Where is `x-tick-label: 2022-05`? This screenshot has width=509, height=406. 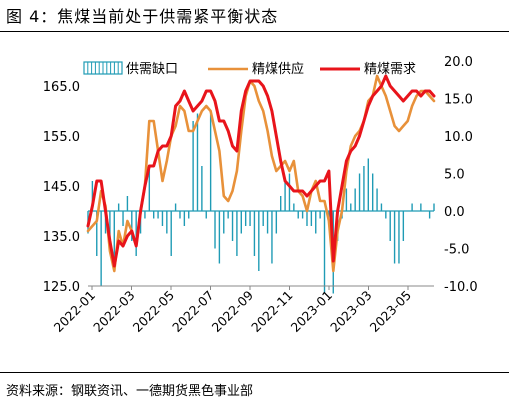 x-tick-label: 2022-05 is located at coordinates (154, 312).